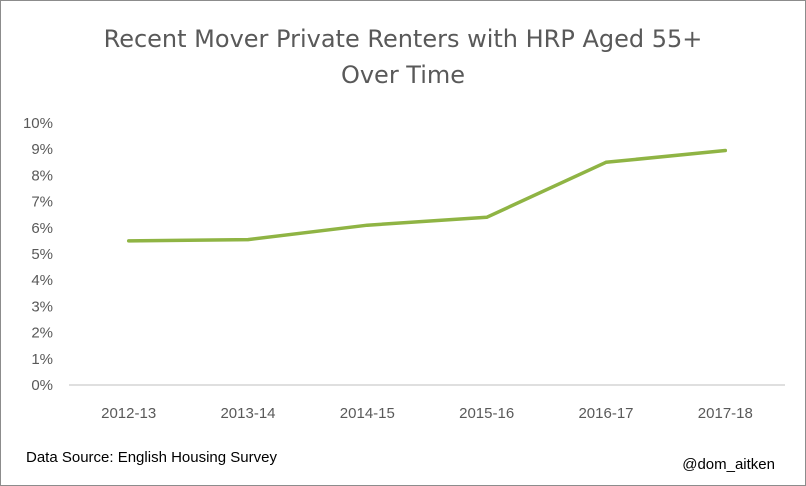 This screenshot has width=806, height=486. I want to click on y-tick-label: 1%, so click(42, 359).